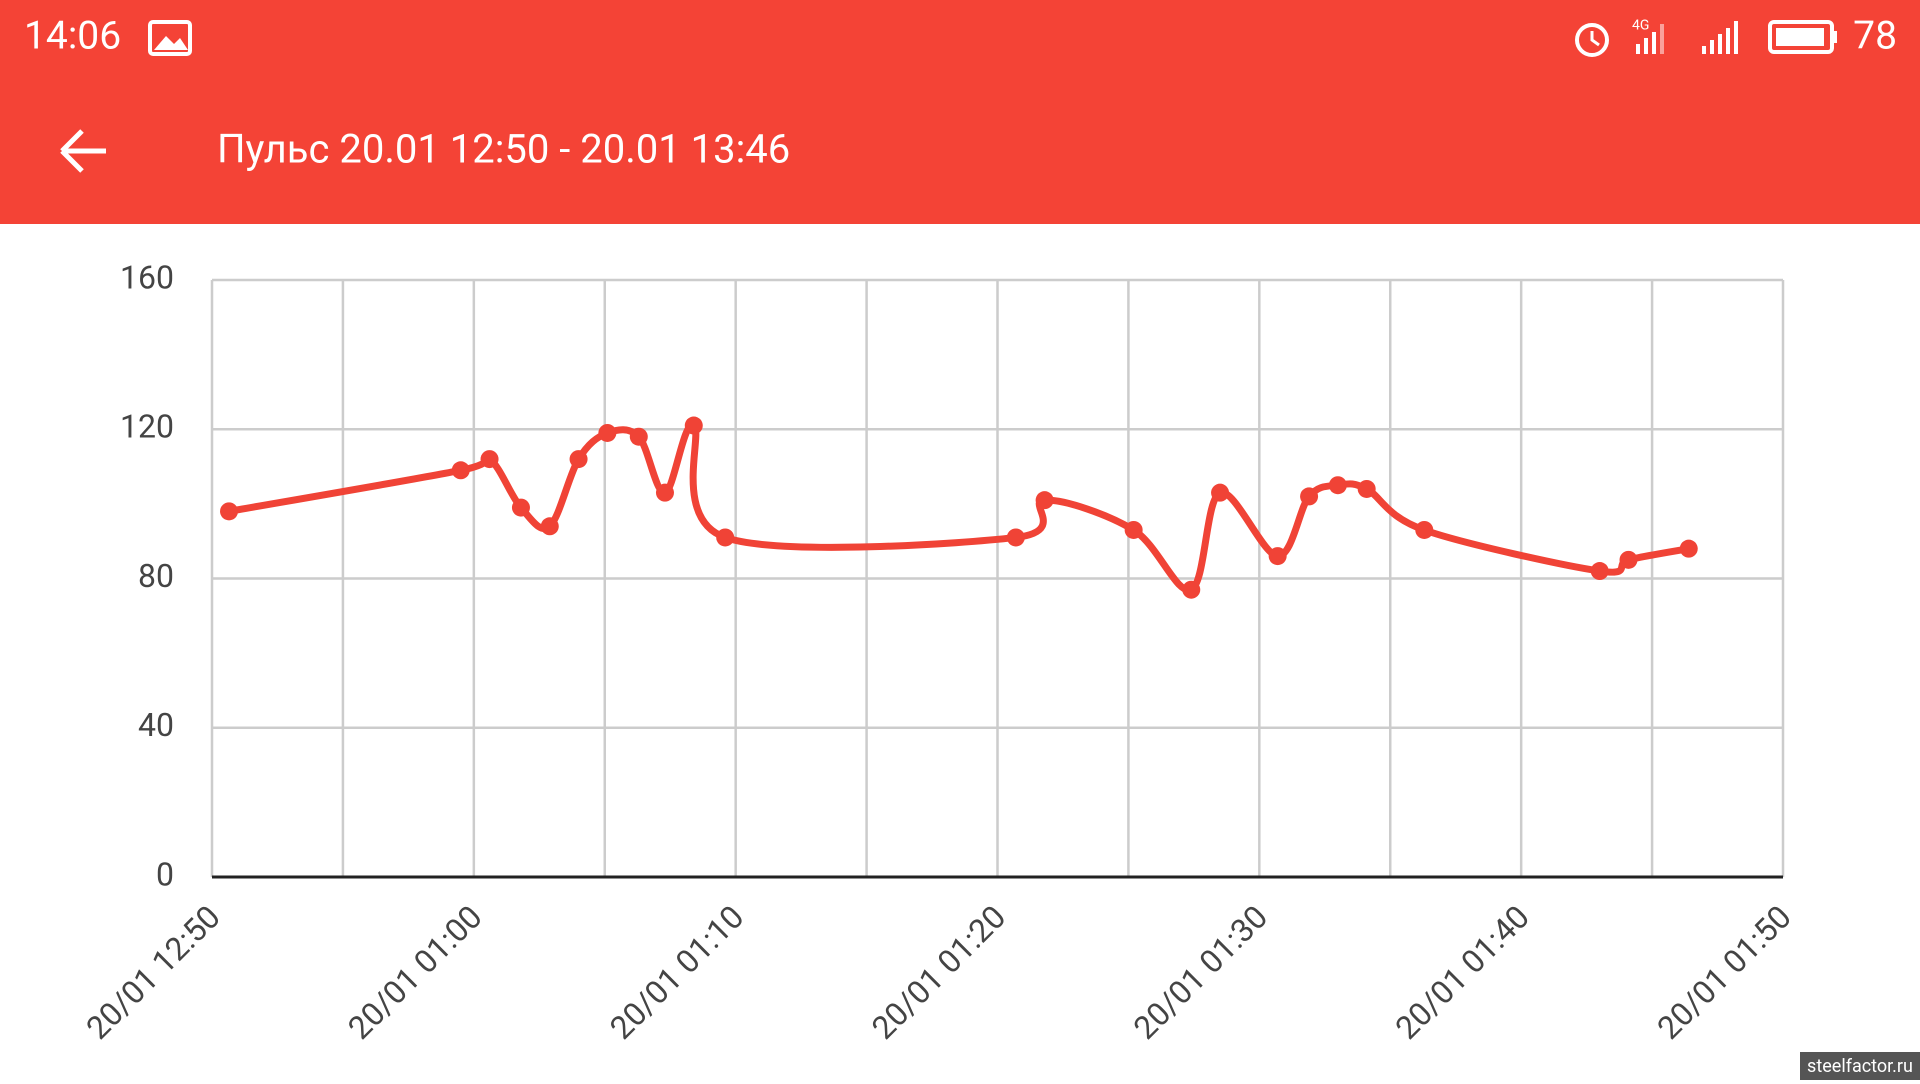 This screenshot has width=1920, height=1084. What do you see at coordinates (503, 149) in the screenshot?
I see `app-bar-title: Пульс 20.01 12:50 - 20.01 13:46` at bounding box center [503, 149].